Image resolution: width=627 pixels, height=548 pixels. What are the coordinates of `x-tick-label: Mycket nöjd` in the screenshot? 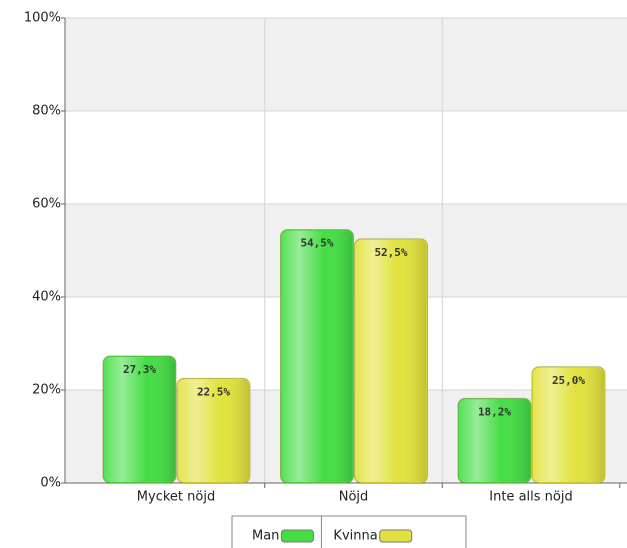 It's located at (176, 497).